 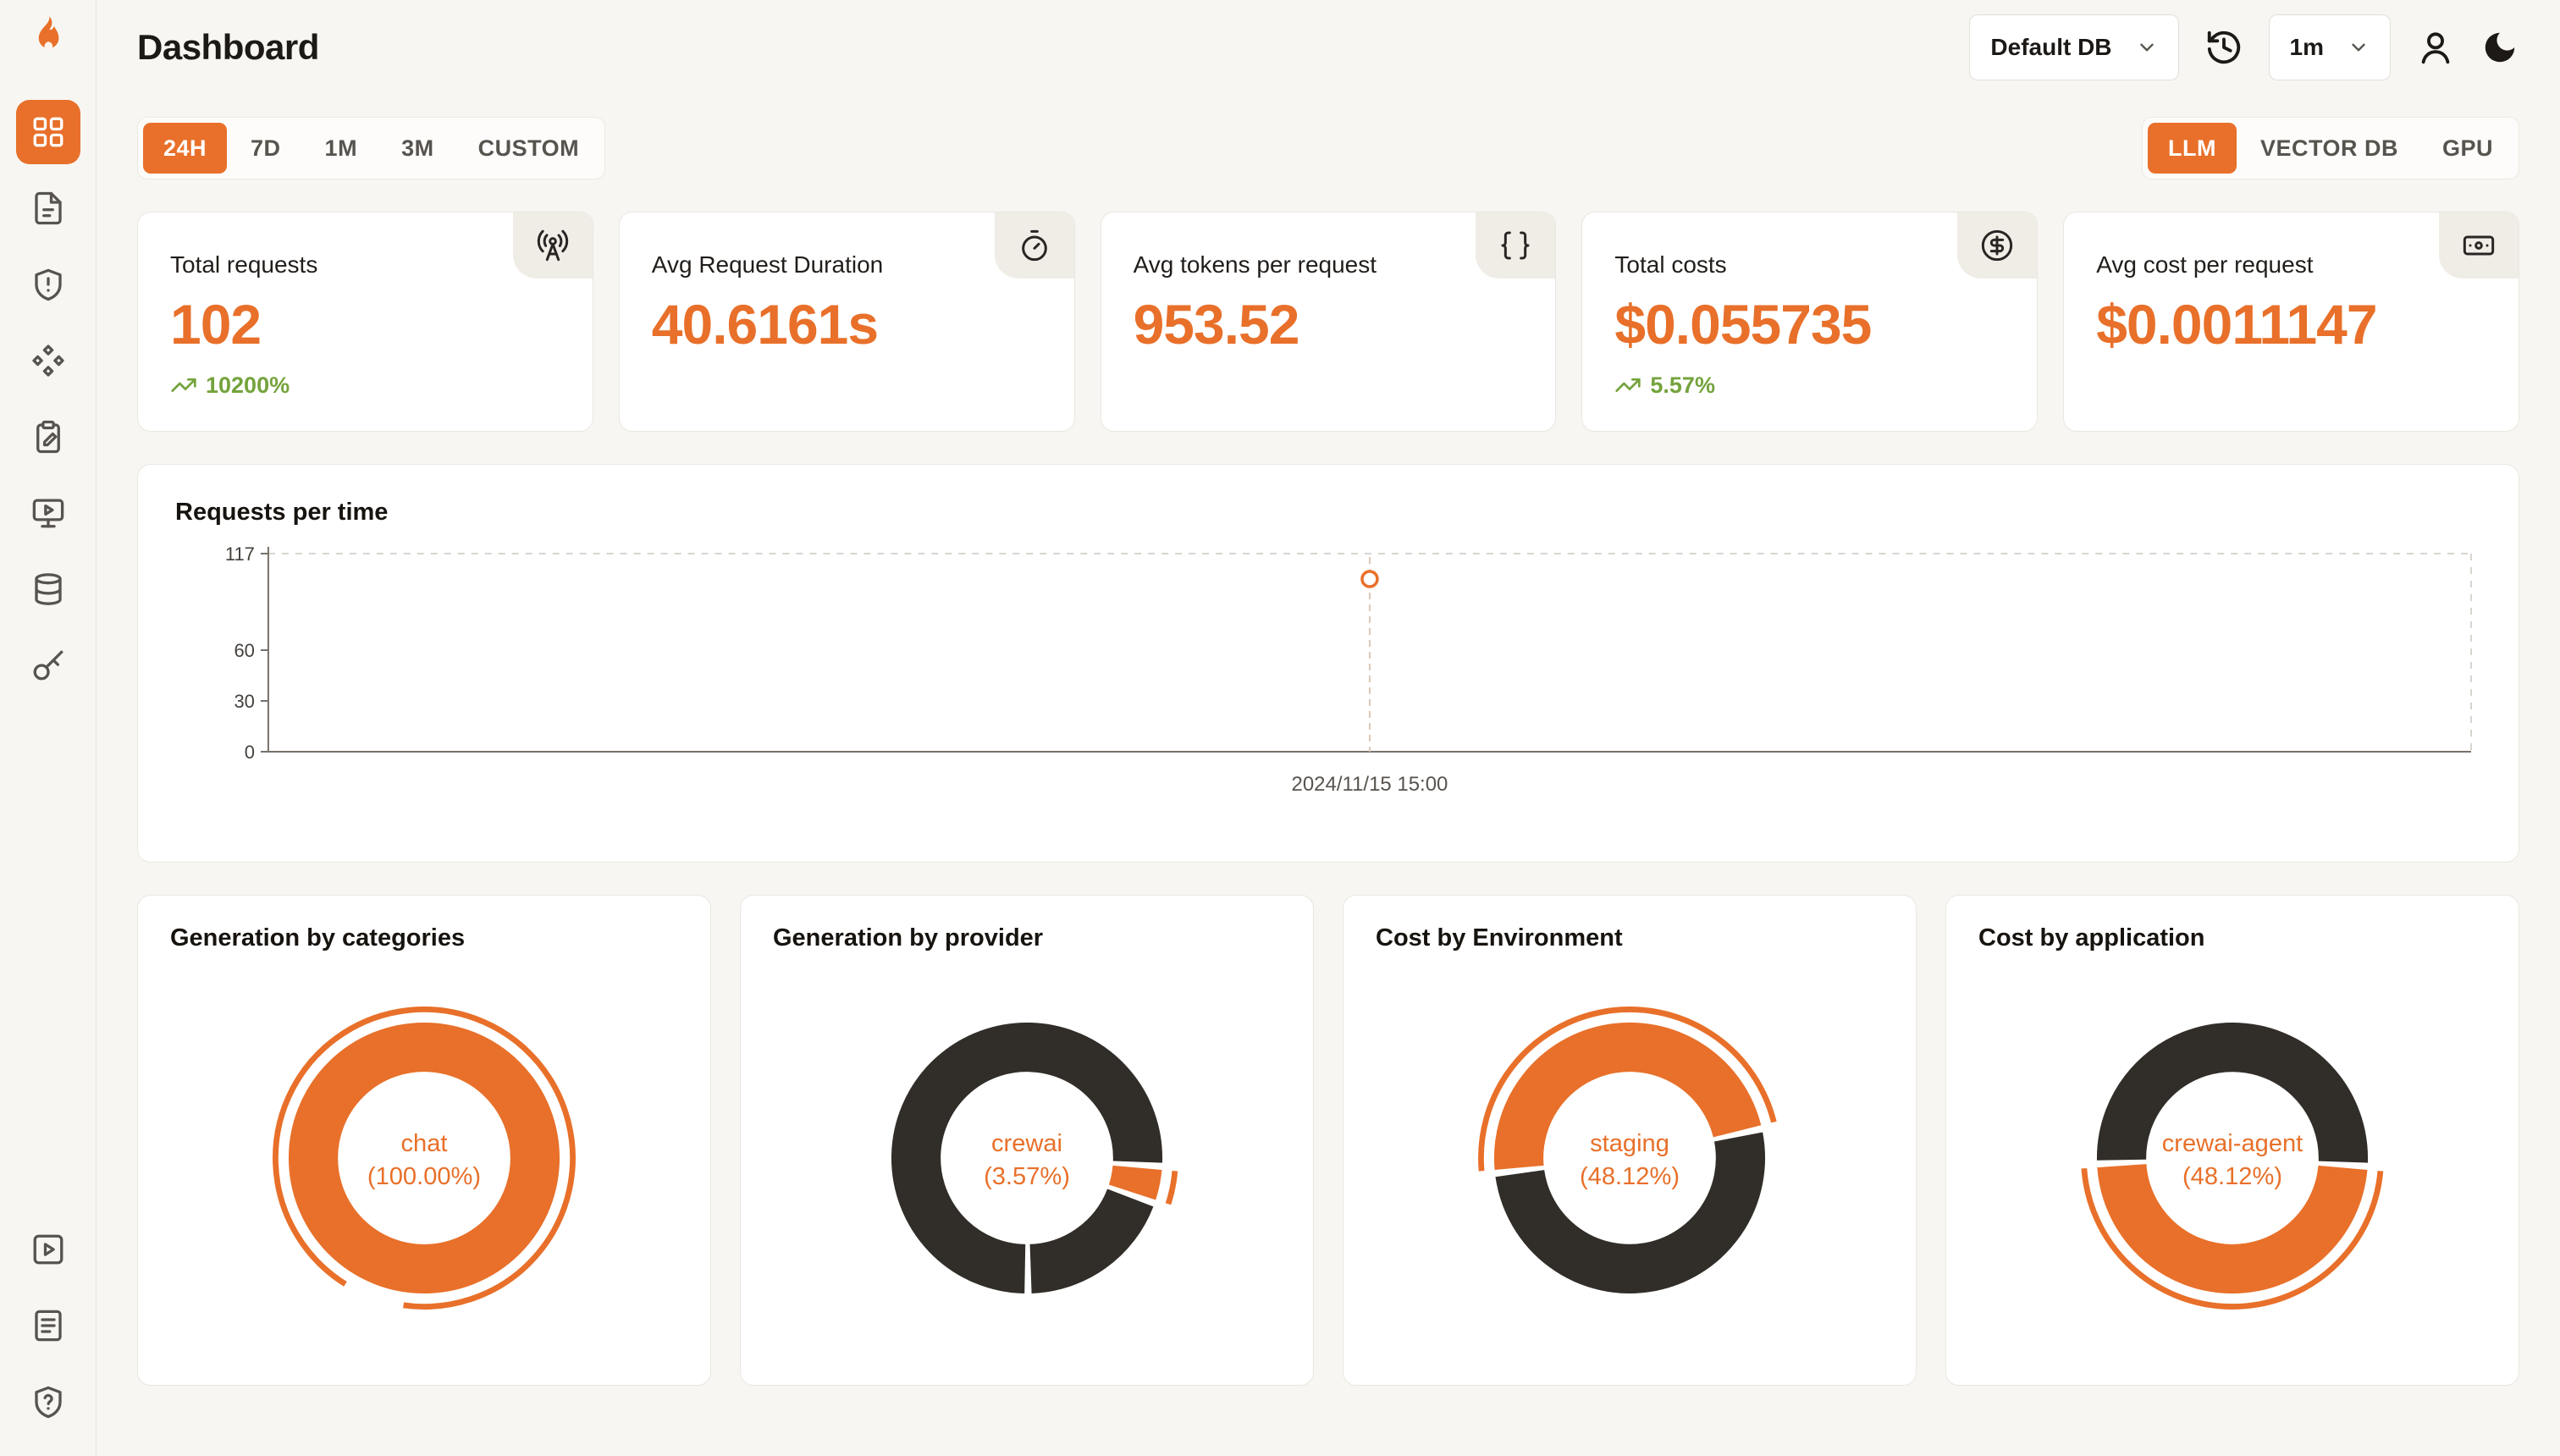 I want to click on radio-tower-icon, so click(x=552, y=246).